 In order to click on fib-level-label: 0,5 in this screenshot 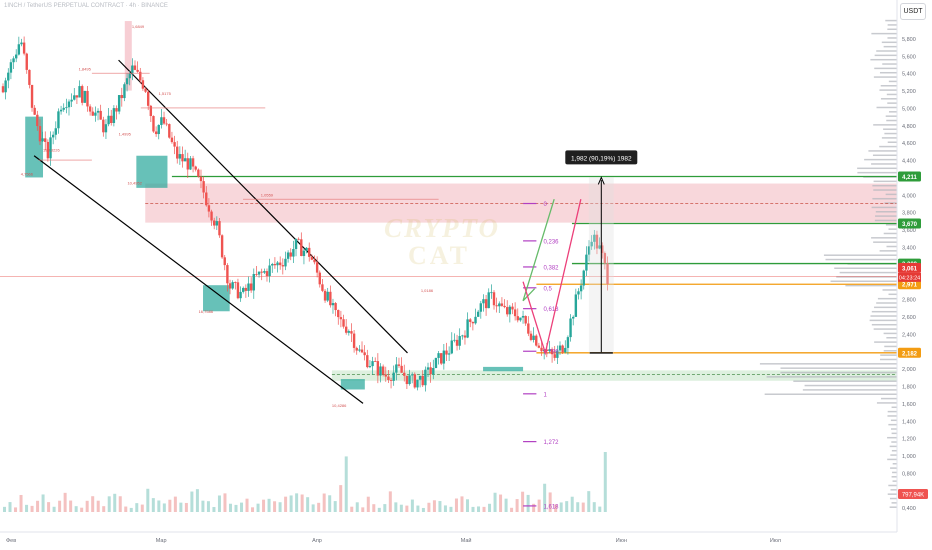, I will do `click(548, 289)`.